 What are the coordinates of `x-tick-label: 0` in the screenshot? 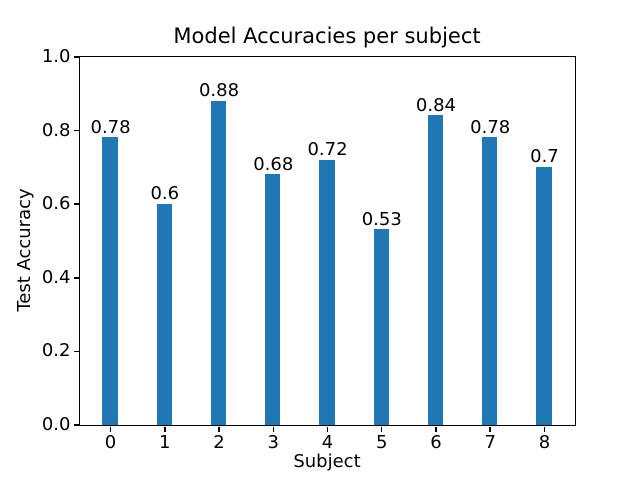 It's located at (110, 442).